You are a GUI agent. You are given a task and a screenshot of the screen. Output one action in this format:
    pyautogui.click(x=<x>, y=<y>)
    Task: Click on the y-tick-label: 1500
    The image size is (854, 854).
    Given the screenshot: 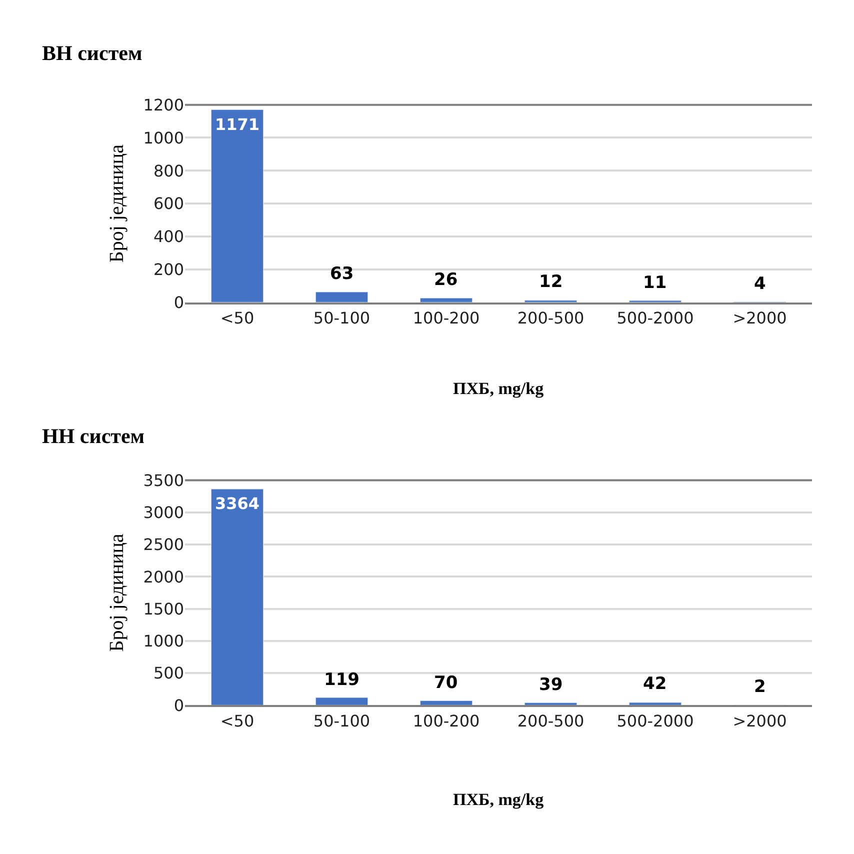 What is the action you would take?
    pyautogui.click(x=163, y=608)
    